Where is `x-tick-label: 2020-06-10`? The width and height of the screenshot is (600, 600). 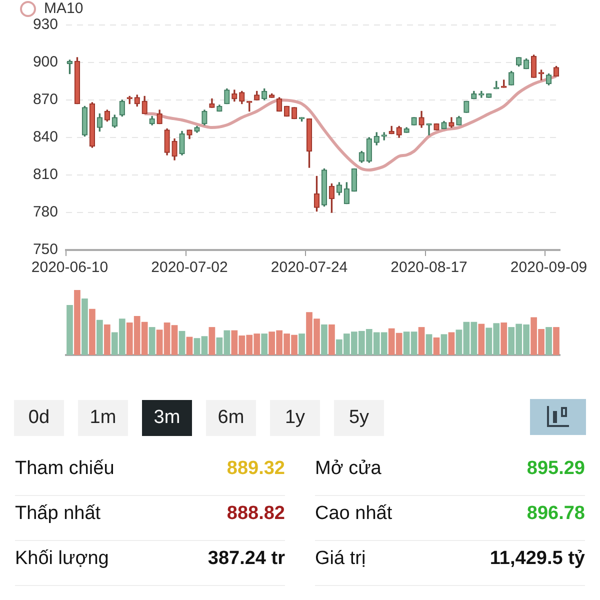
x-tick-label: 2020-06-10 is located at coordinates (69, 267).